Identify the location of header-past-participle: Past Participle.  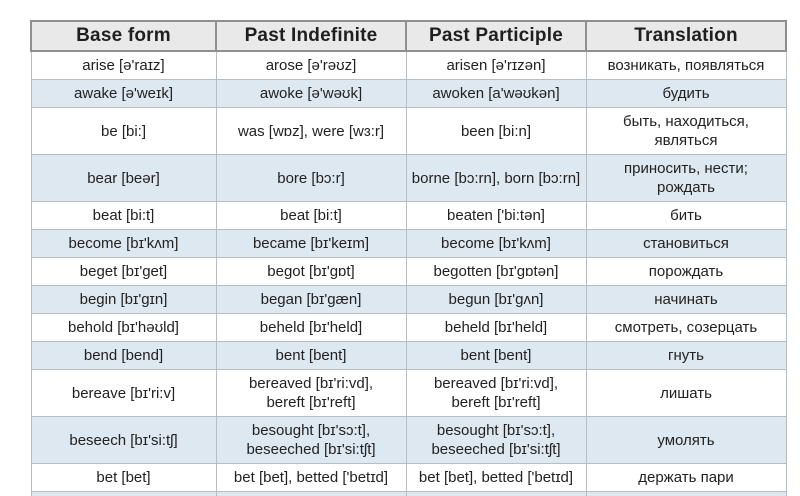
(496, 36).